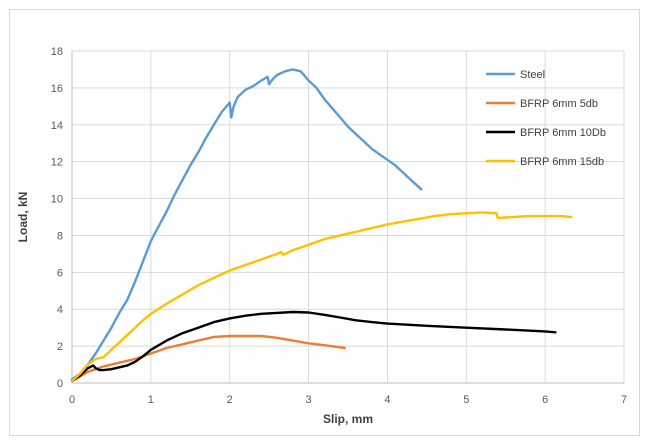 This screenshot has width=653, height=444. Describe the element at coordinates (57, 89) in the screenshot. I see `y-tick-label: 16` at that location.